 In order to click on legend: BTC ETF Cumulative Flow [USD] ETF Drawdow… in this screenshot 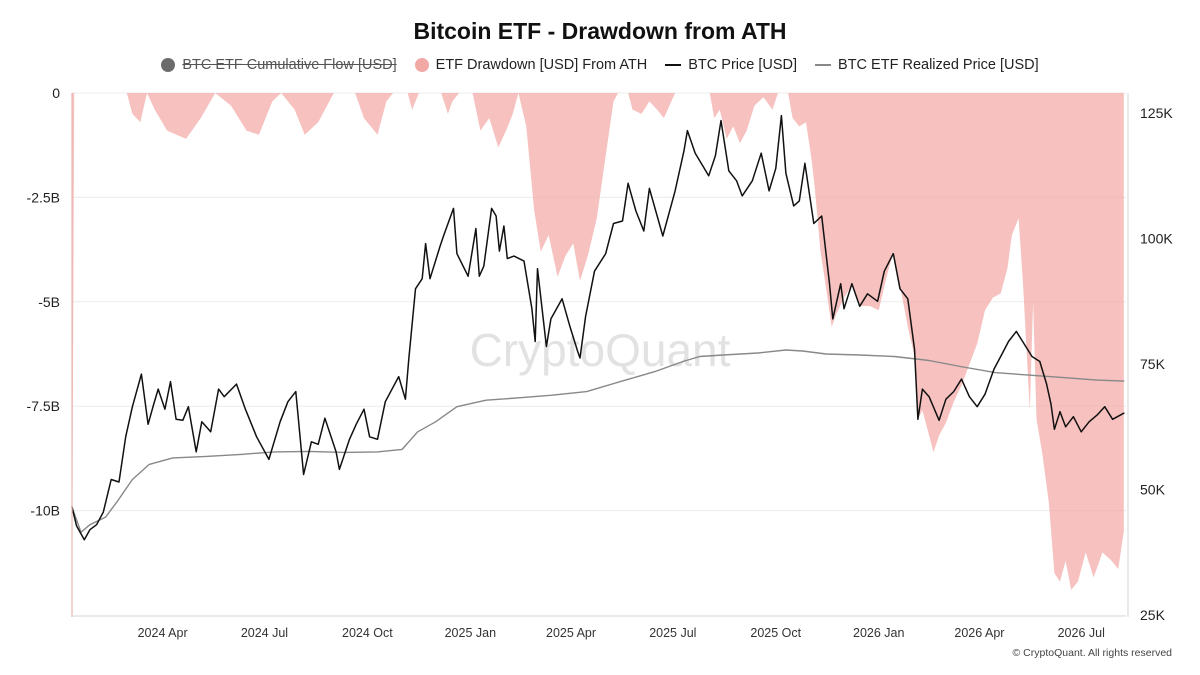, I will do `click(600, 65)`.